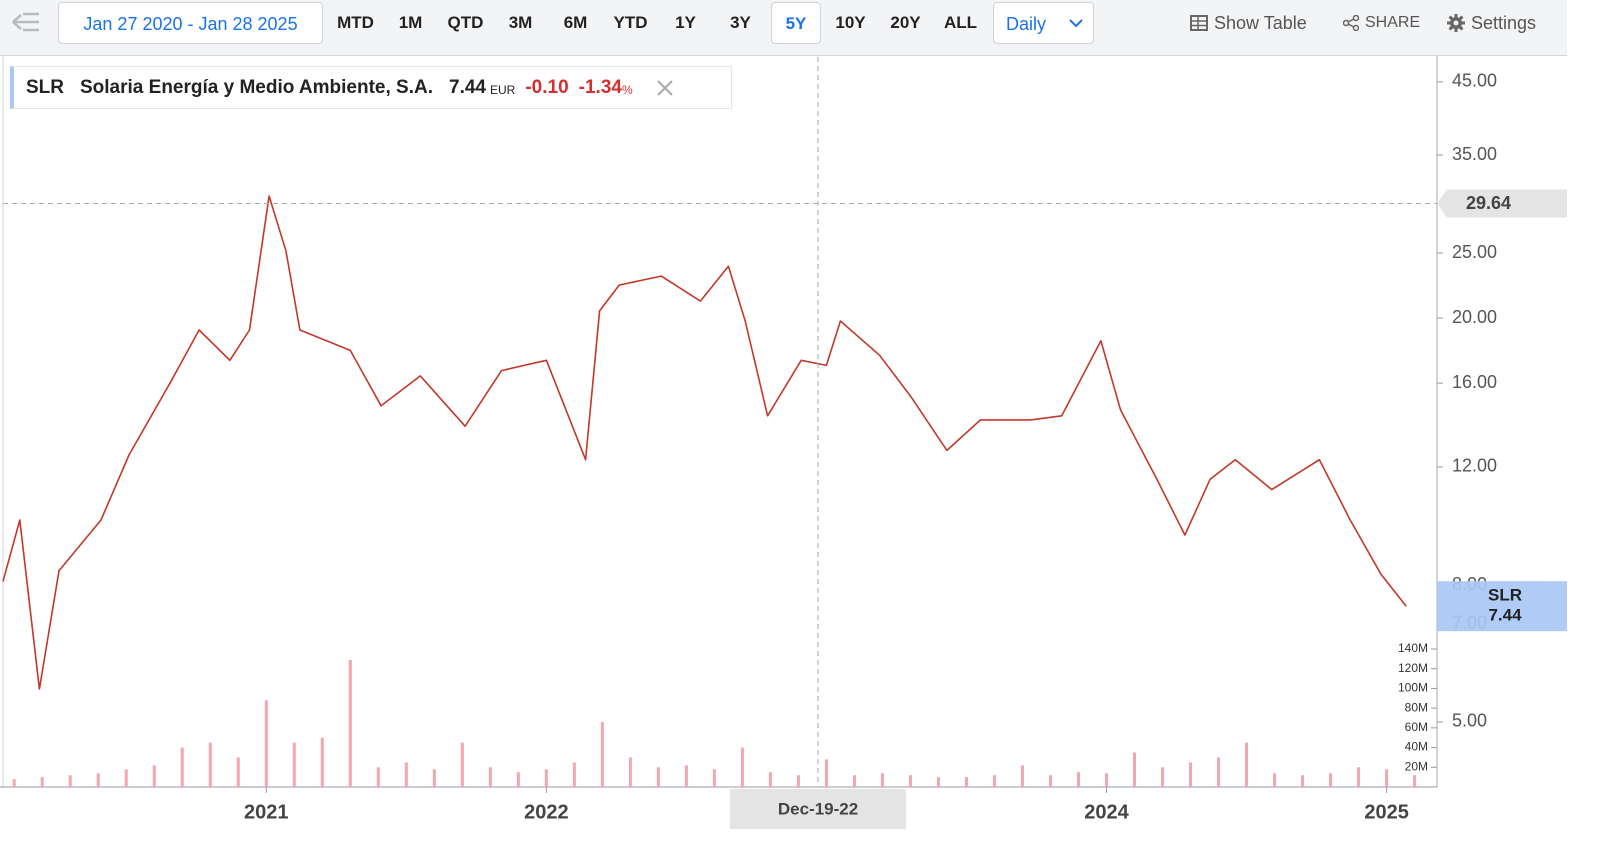 This screenshot has height=845, width=1603. Describe the element at coordinates (627, 89) in the screenshot. I see `percent-sign: %` at that location.